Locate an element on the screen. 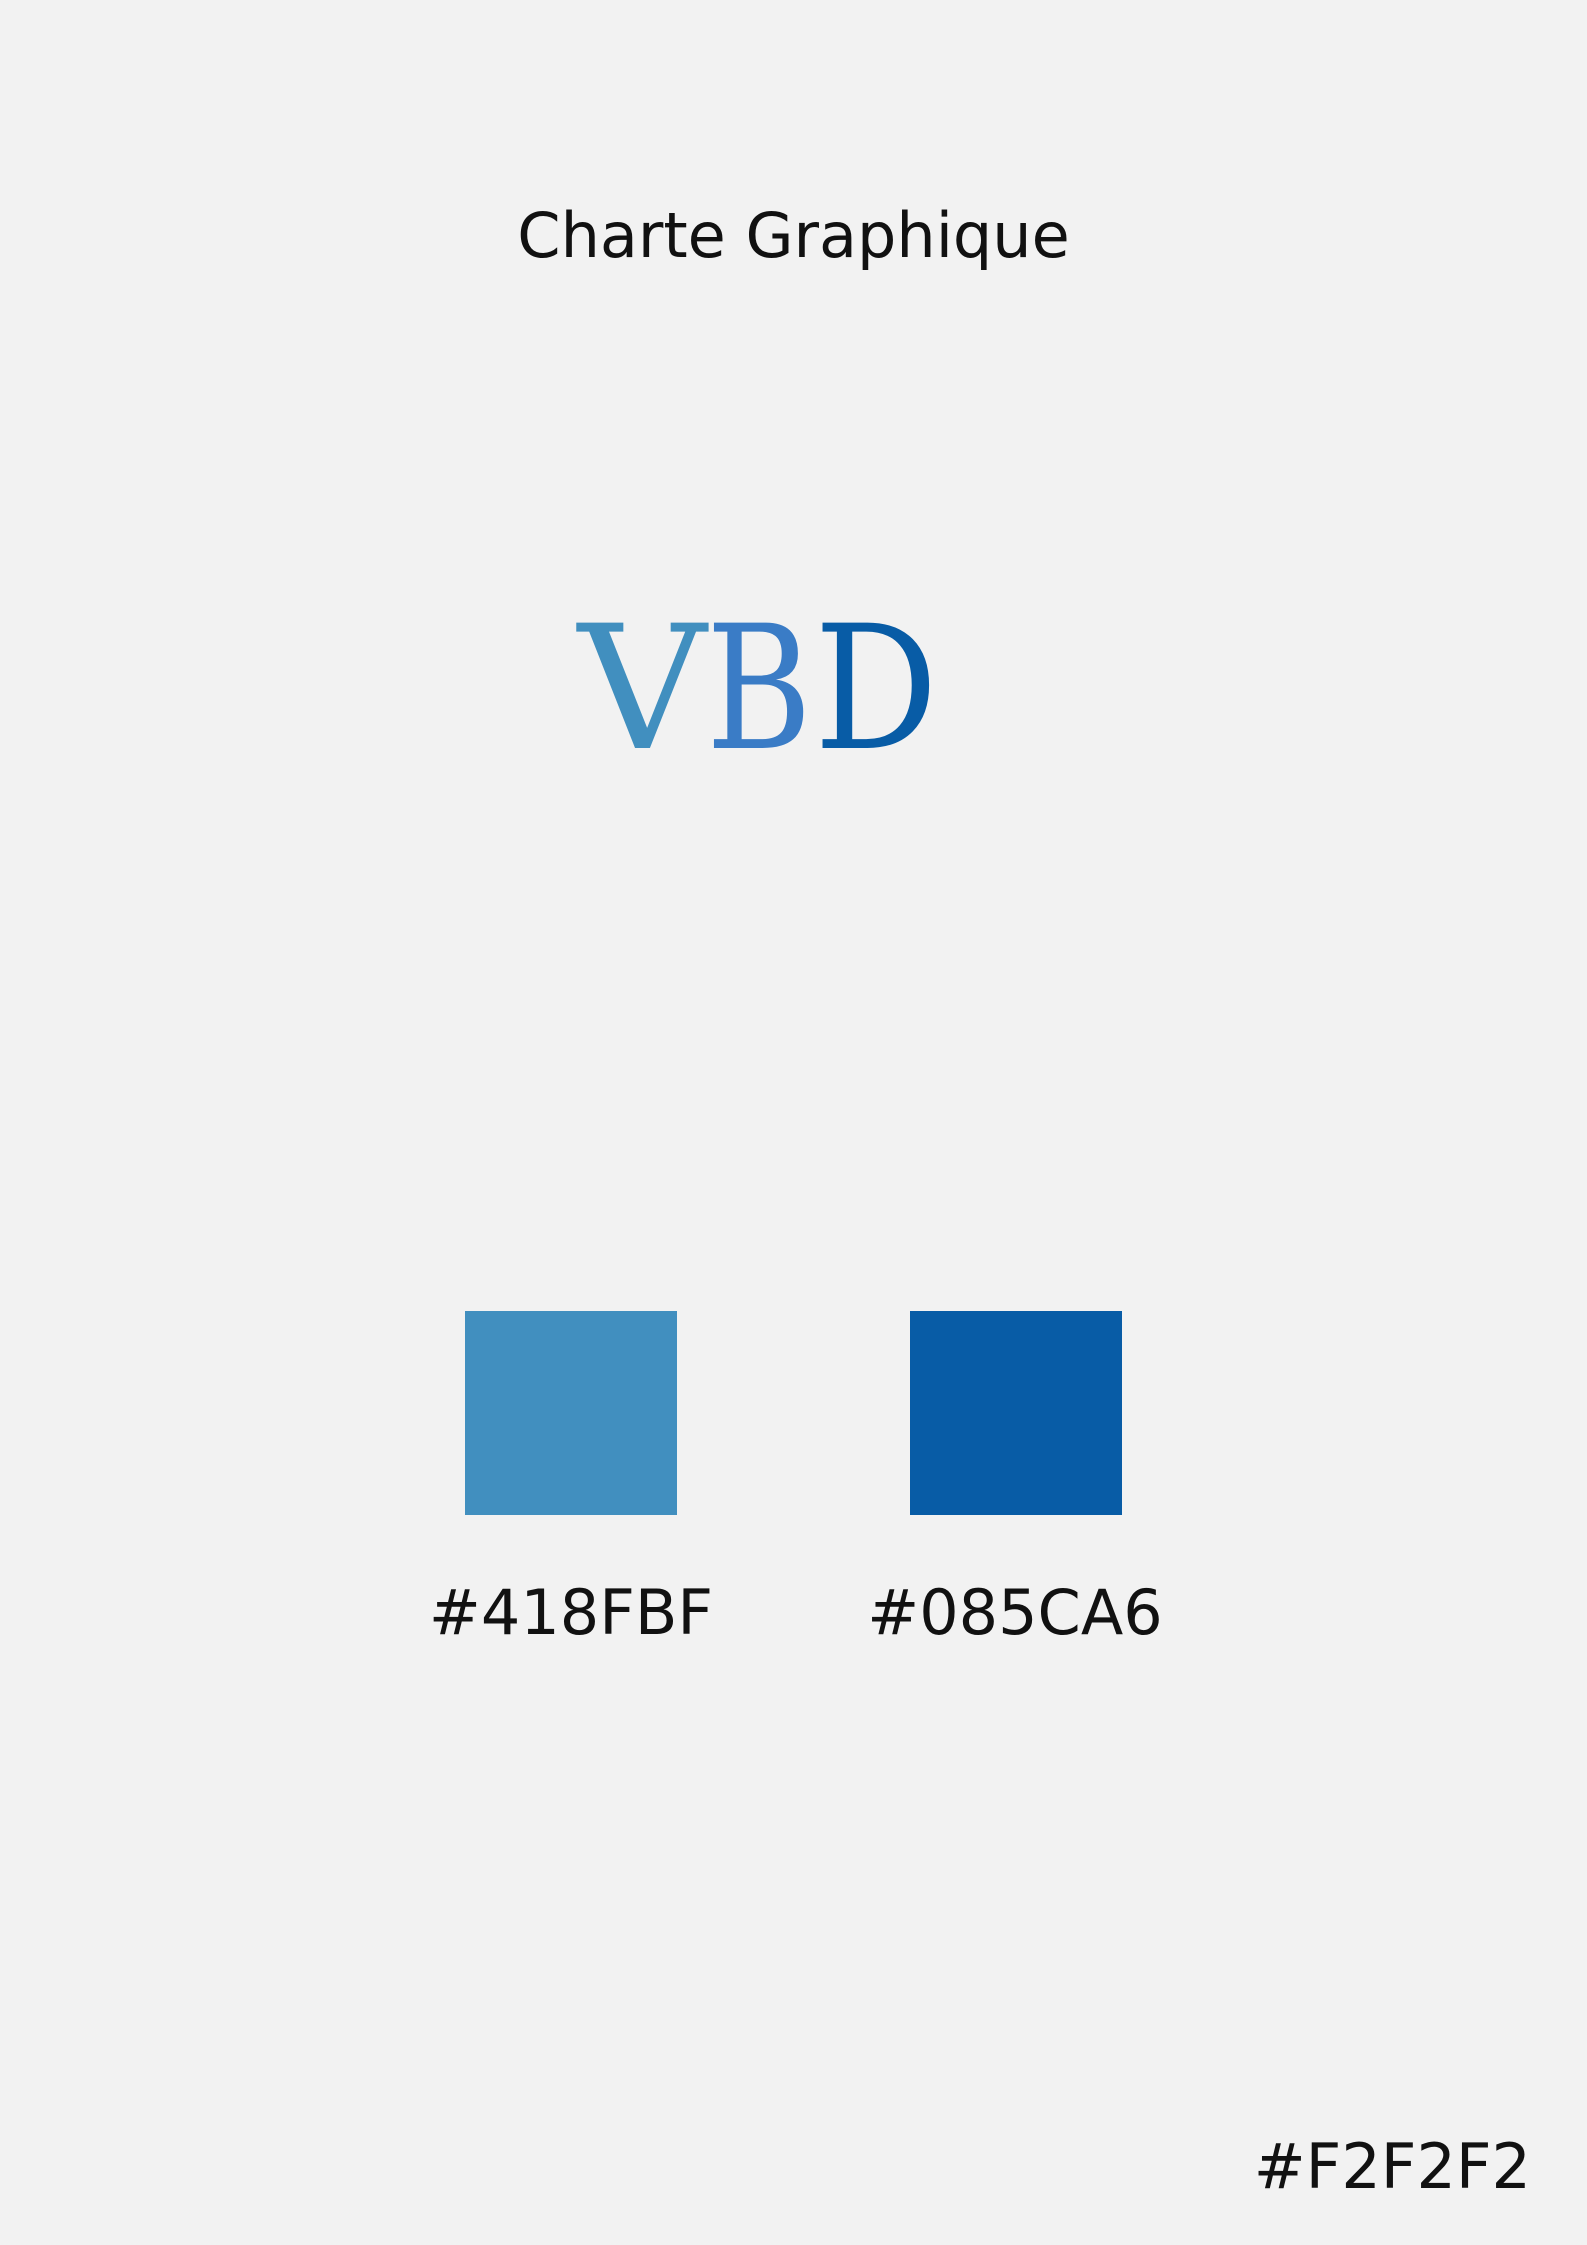  vbd-logo: V B D is located at coordinates (780, 680).